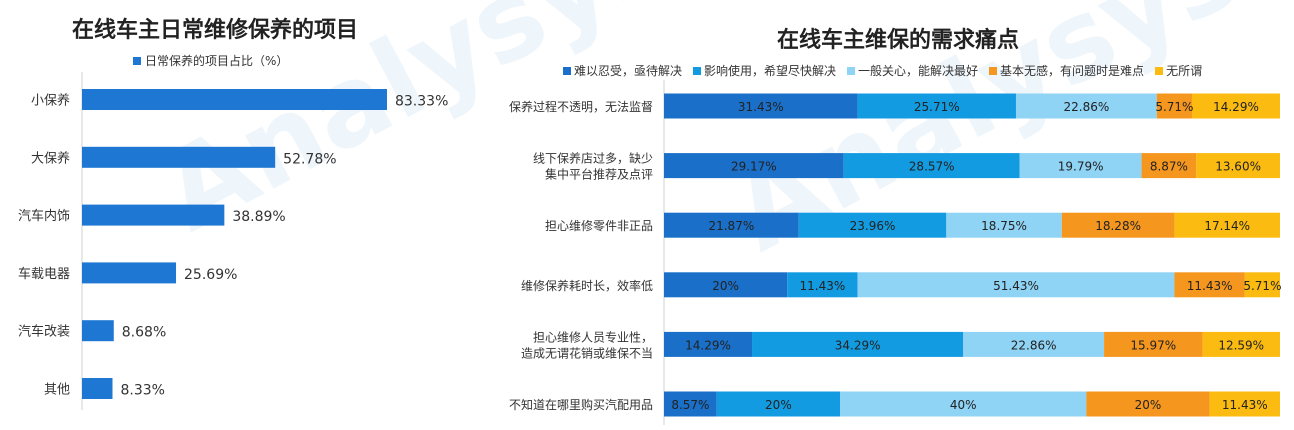  I want to click on left-tick-label: 车载电器, so click(44, 274).